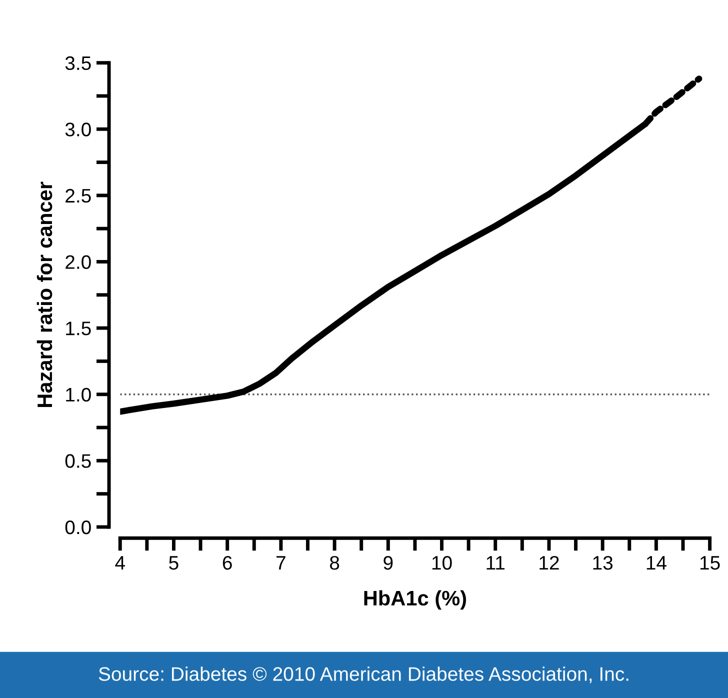  I want to click on x-tick-label: 15, so click(710, 563).